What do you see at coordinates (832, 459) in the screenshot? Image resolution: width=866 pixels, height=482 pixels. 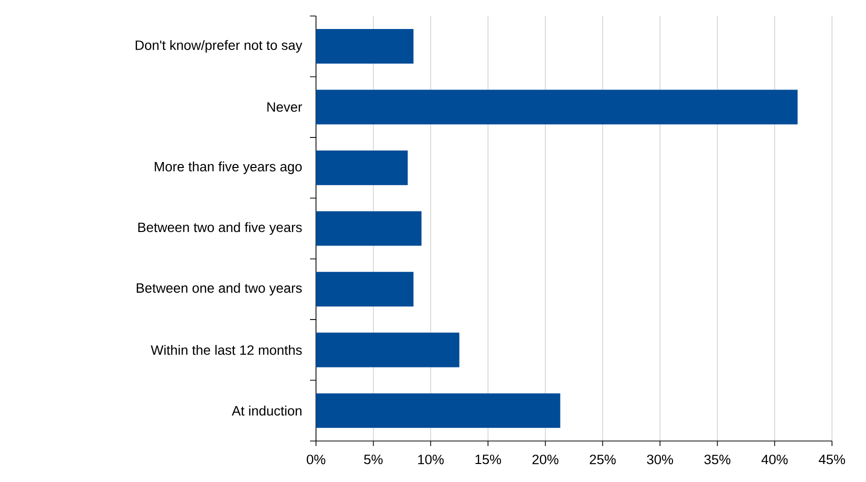 I see `x-tick-label: 45%` at bounding box center [832, 459].